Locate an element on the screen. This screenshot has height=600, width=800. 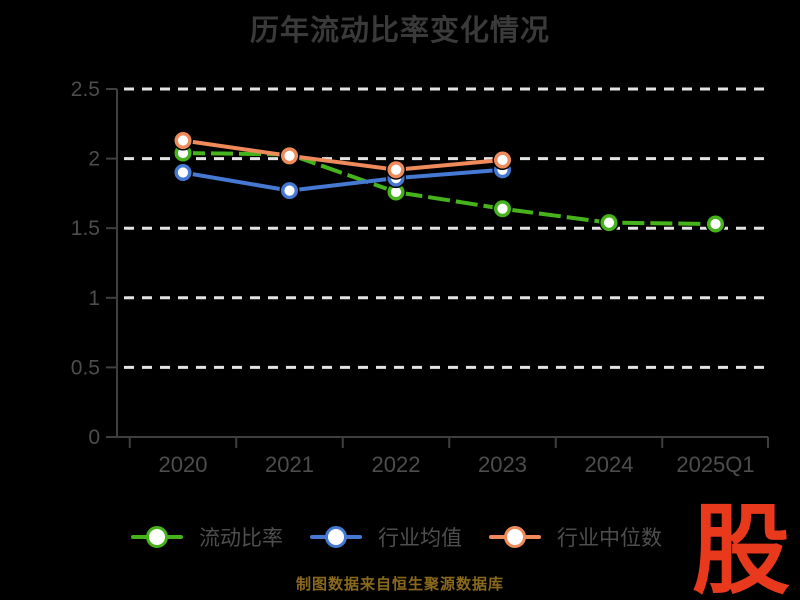
legend-label: 流动比率 is located at coordinates (241, 538).